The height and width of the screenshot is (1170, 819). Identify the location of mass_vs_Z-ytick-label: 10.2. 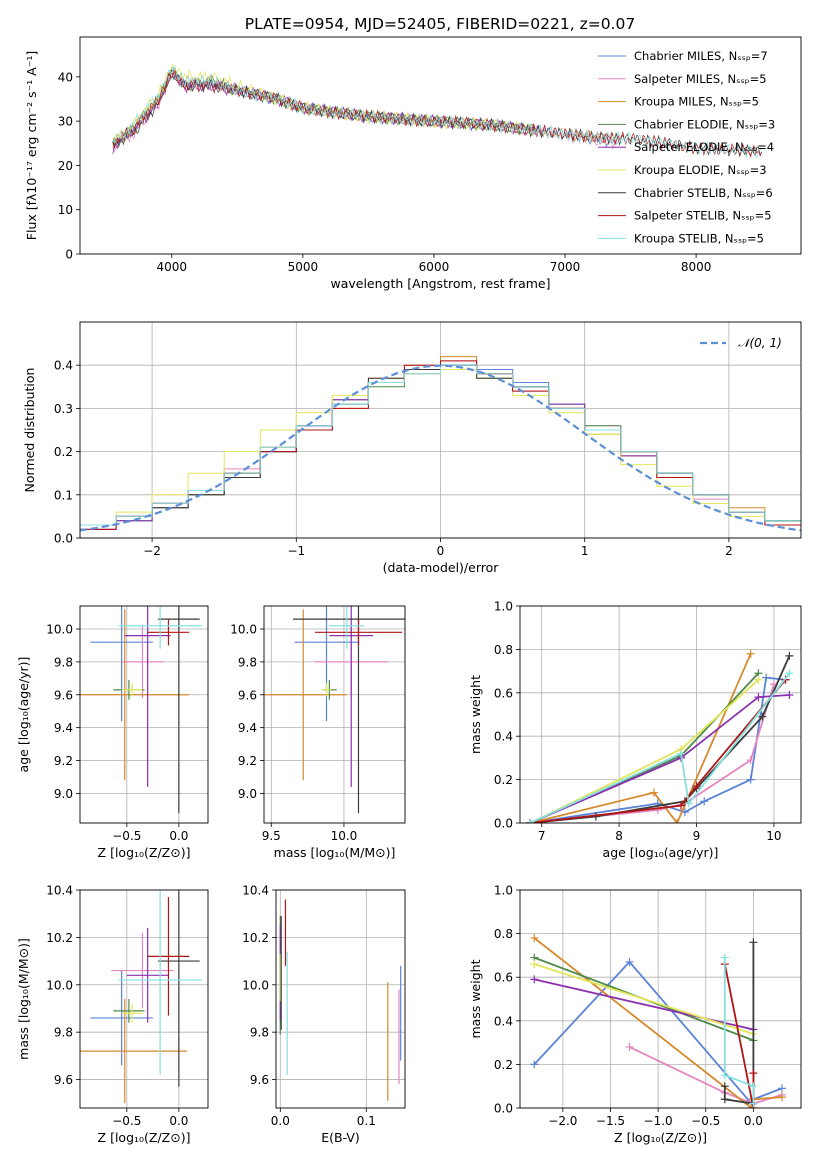
(59, 938).